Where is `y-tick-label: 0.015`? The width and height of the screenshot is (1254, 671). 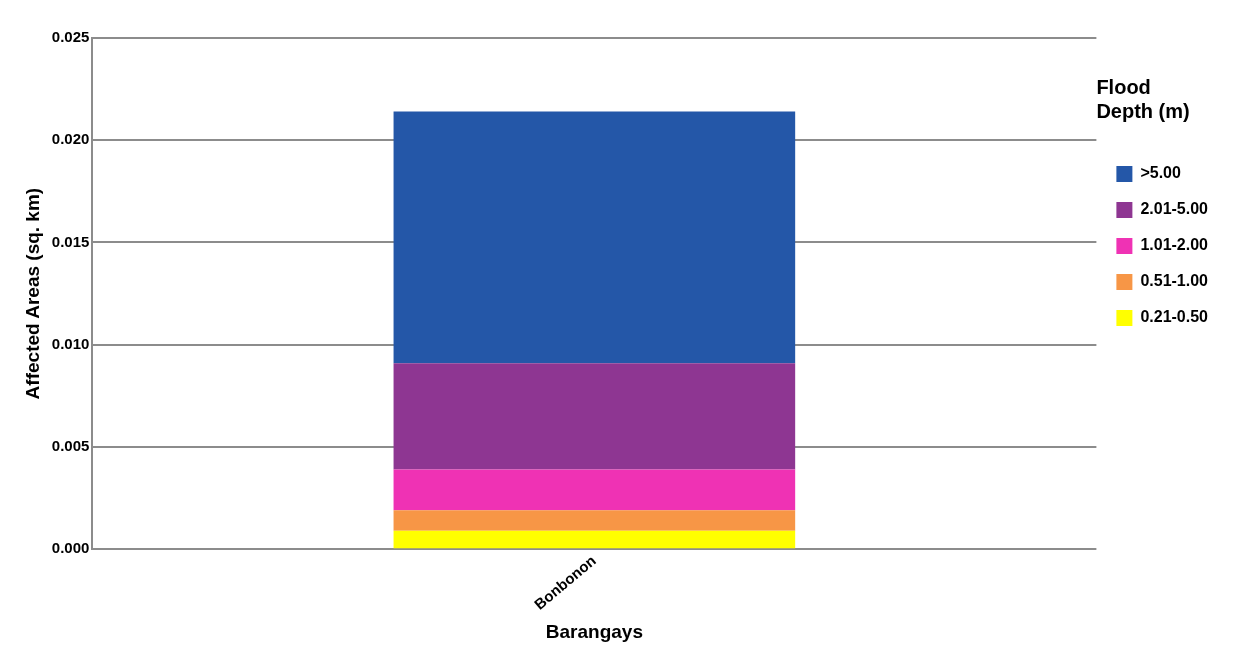
y-tick-label: 0.015 is located at coordinates (70, 241).